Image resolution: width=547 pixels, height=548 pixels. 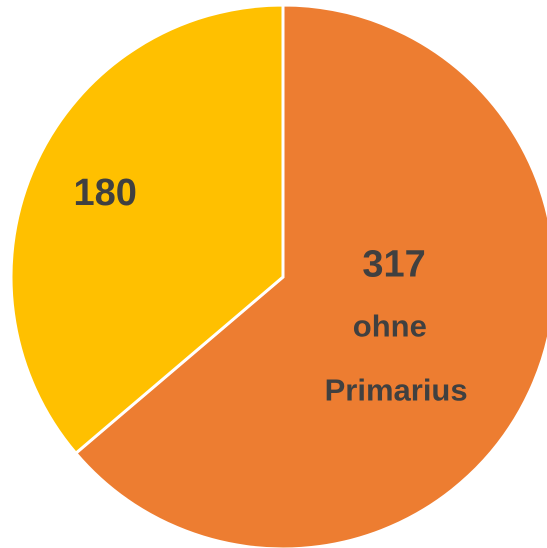 I want to click on data-label: 317, so click(x=393, y=264).